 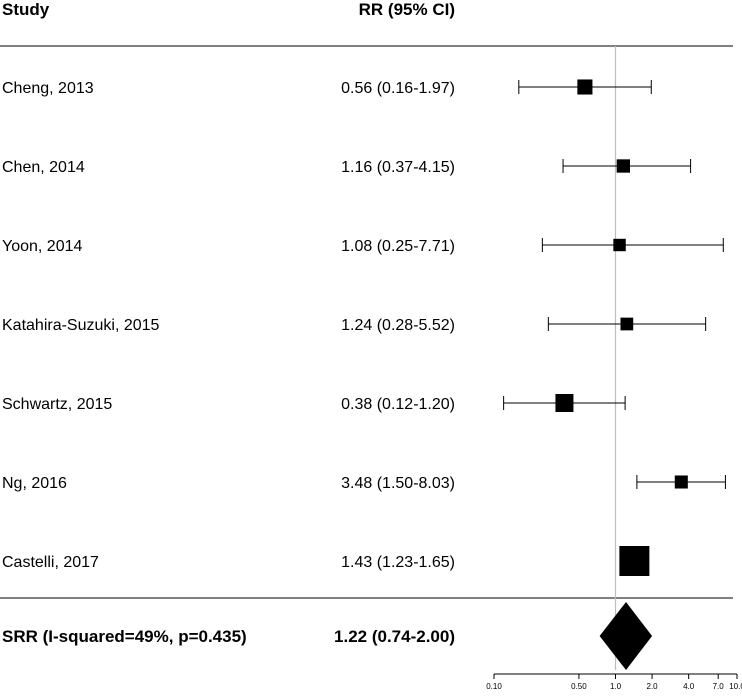 I want to click on rr-column-header: RR (95% CI), so click(x=407, y=9).